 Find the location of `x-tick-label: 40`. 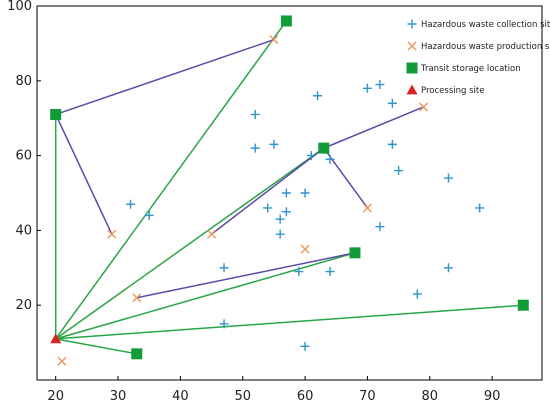

x-tick-label: 40 is located at coordinates (180, 396).